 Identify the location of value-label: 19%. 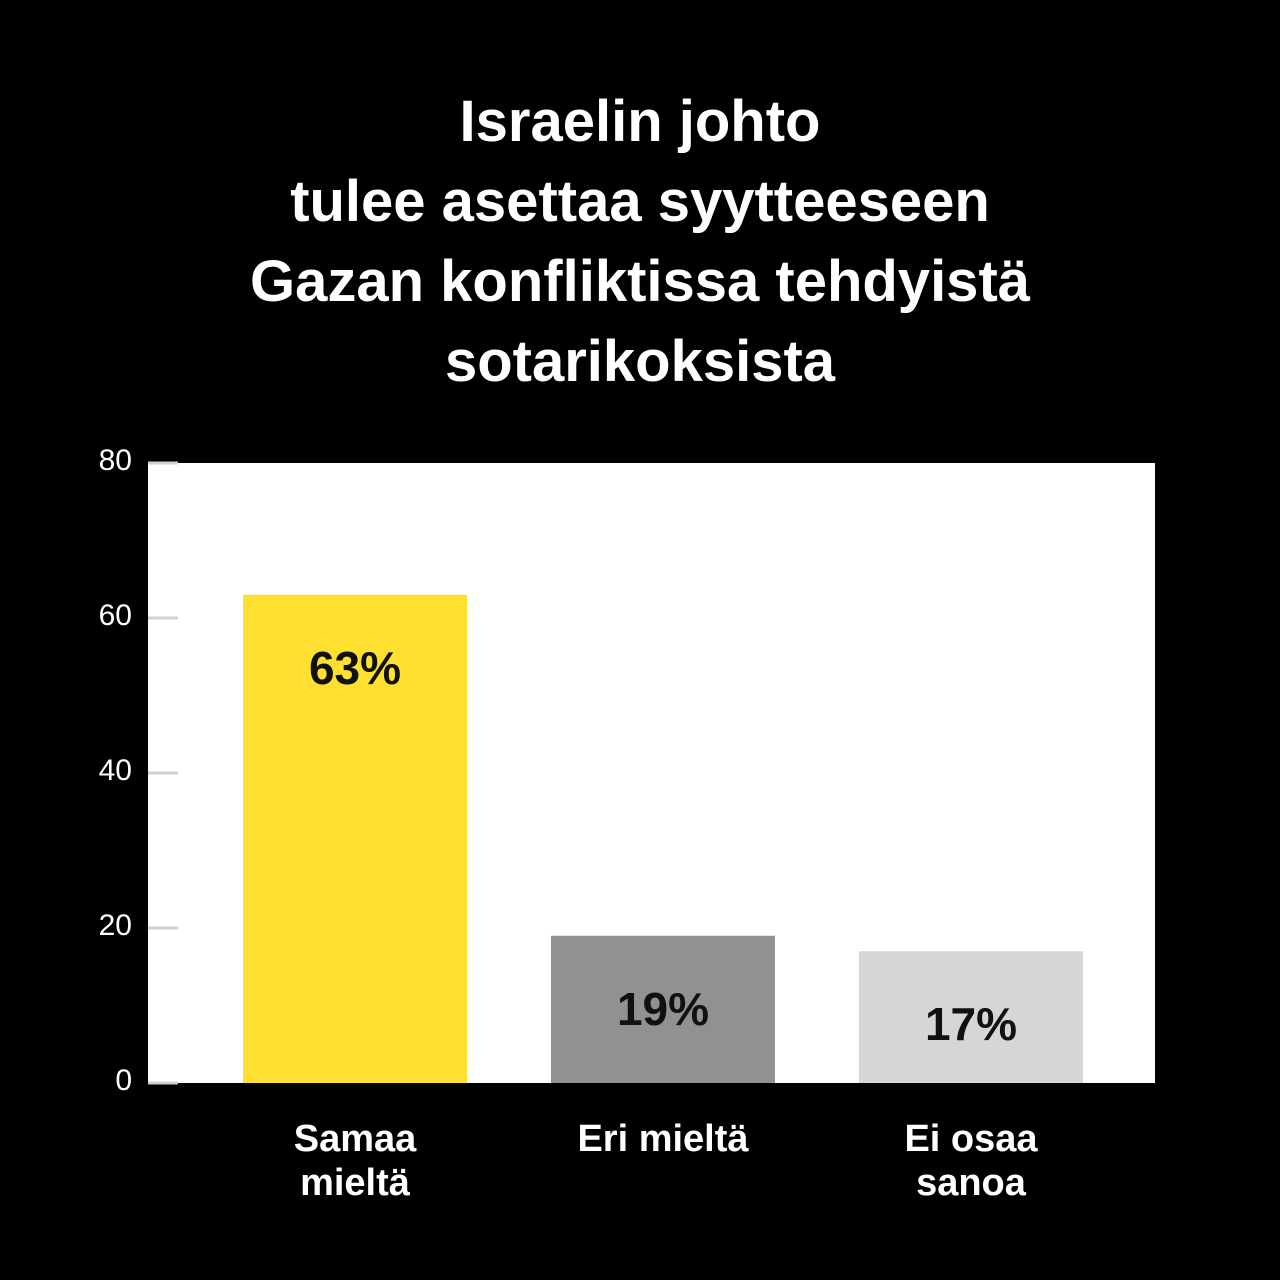
(663, 1008).